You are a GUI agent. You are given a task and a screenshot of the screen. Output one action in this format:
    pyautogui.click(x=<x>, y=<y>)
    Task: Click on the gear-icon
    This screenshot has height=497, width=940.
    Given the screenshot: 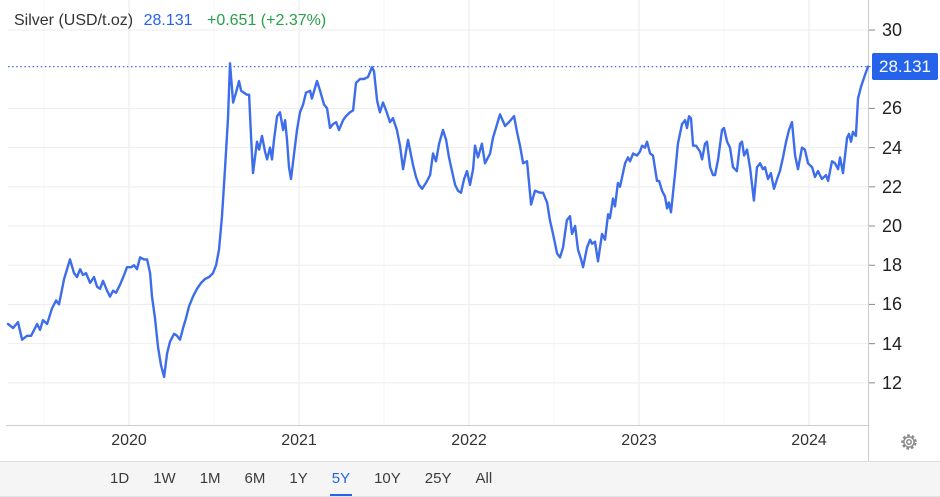 What is the action you would take?
    pyautogui.click(x=909, y=443)
    